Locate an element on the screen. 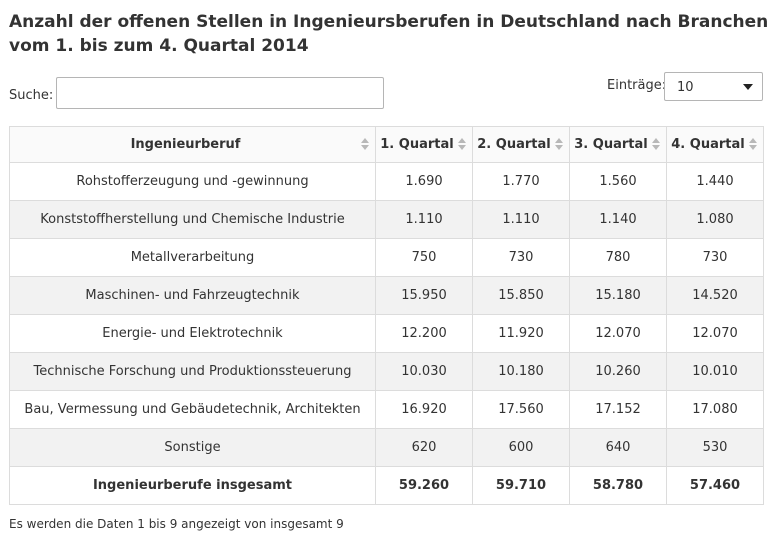 This screenshot has height=544, width=776. table-cell: 1.690 is located at coordinates (424, 181).